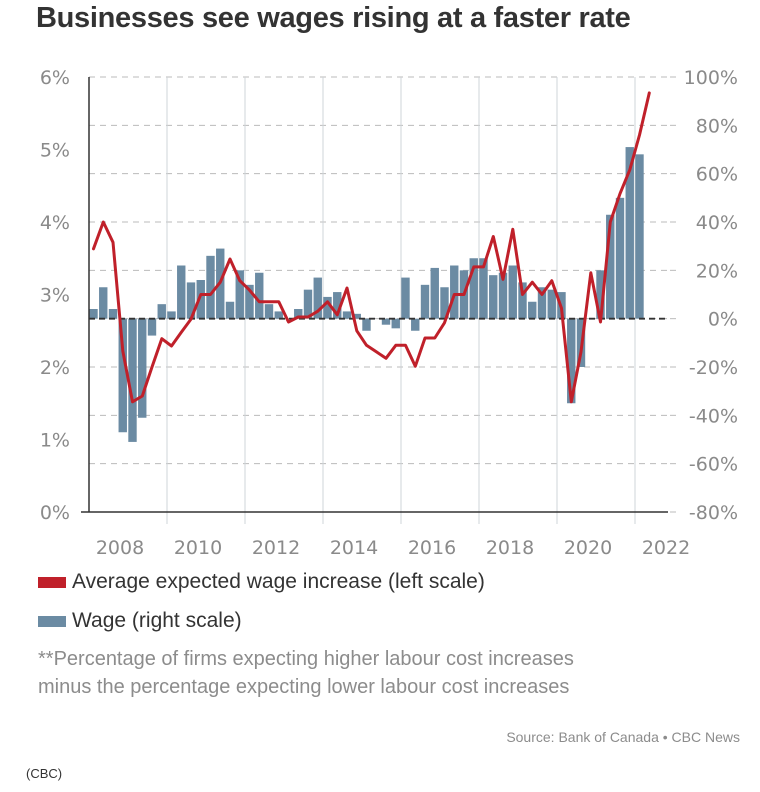 The width and height of the screenshot is (760, 792). What do you see at coordinates (717, 126) in the screenshot?
I see `right-axis-tick-label: 80%` at bounding box center [717, 126].